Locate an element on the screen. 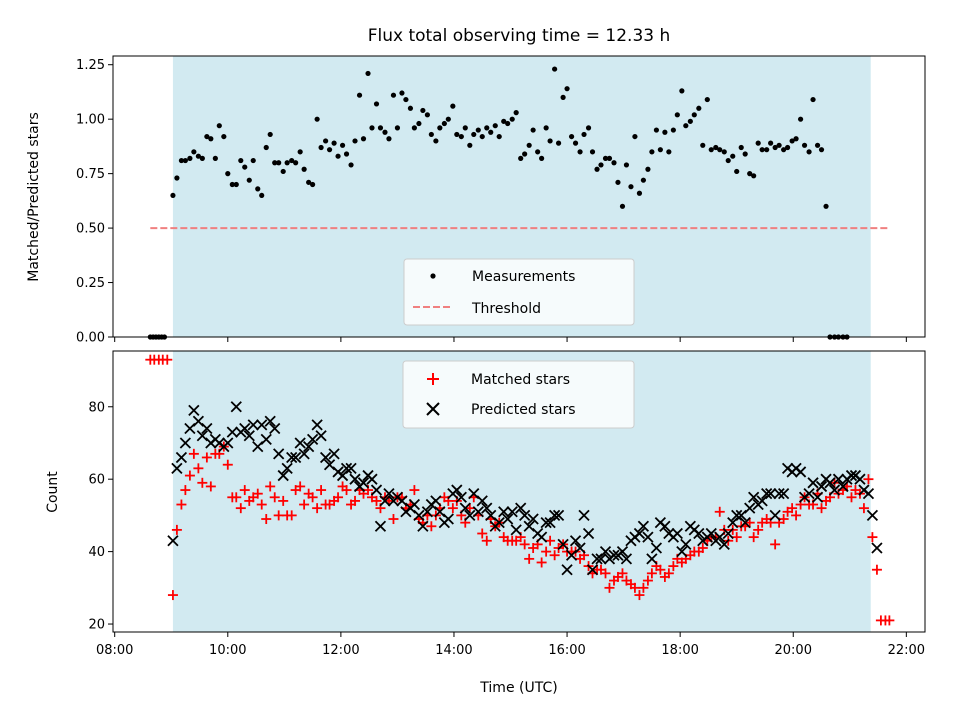  ratio-legend: Measurements Threshold is located at coordinates (519, 292).